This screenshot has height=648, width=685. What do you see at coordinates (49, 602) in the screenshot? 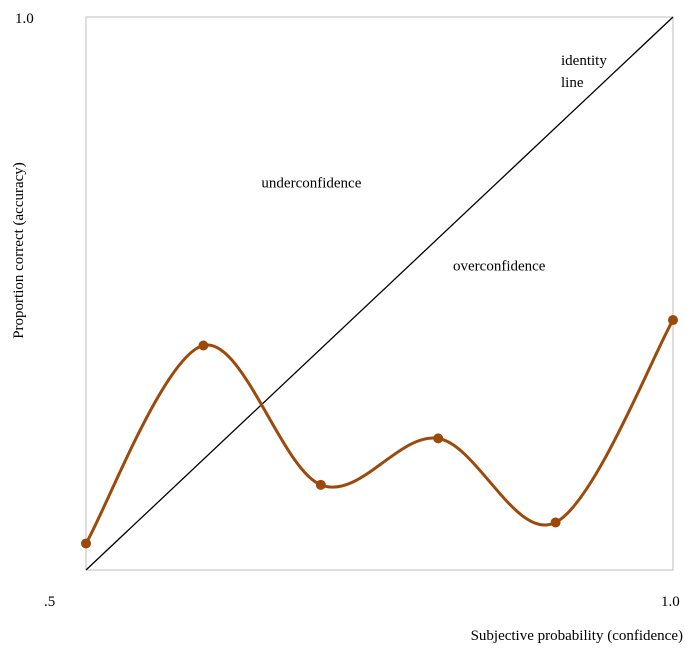
I see `x-tick-label-min: .5` at bounding box center [49, 602].